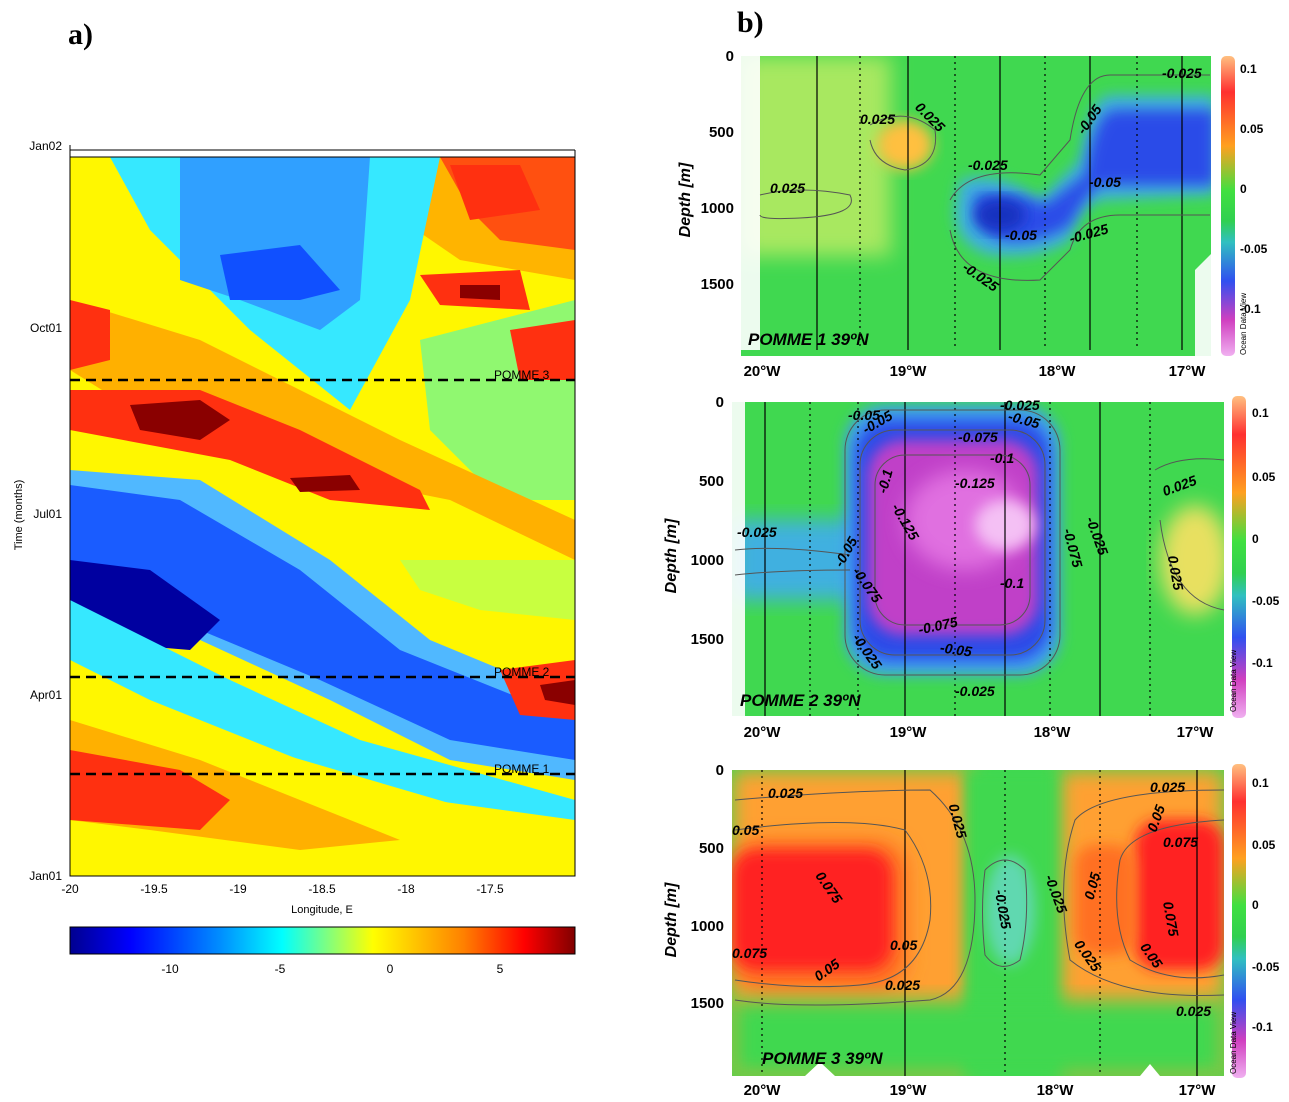  What do you see at coordinates (975, 371) in the screenshot?
I see `panel-b1-xticks: 20°W 19°W 18°W 17°W` at bounding box center [975, 371].